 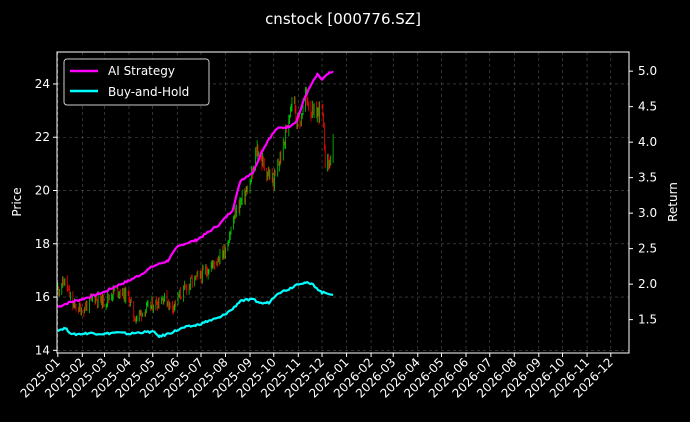 I want to click on chart-title: cnstock [000776.SZ], so click(x=343, y=19).